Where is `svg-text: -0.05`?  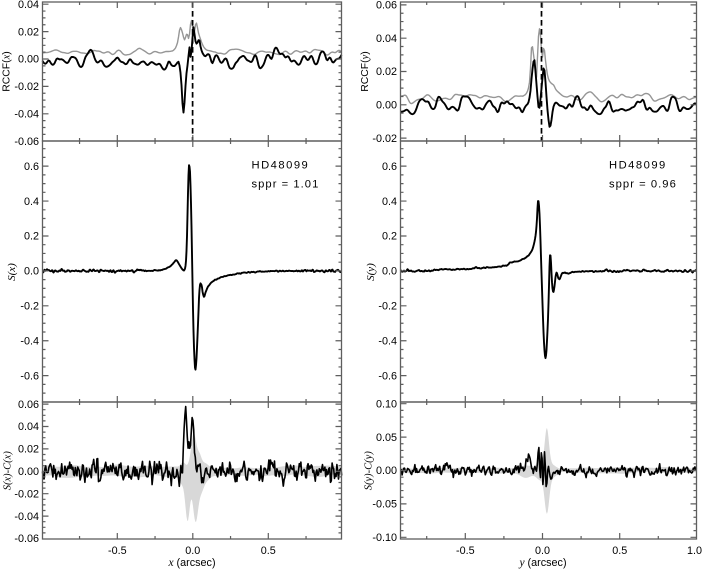 svg-text: -0.05 is located at coordinates (384, 505).